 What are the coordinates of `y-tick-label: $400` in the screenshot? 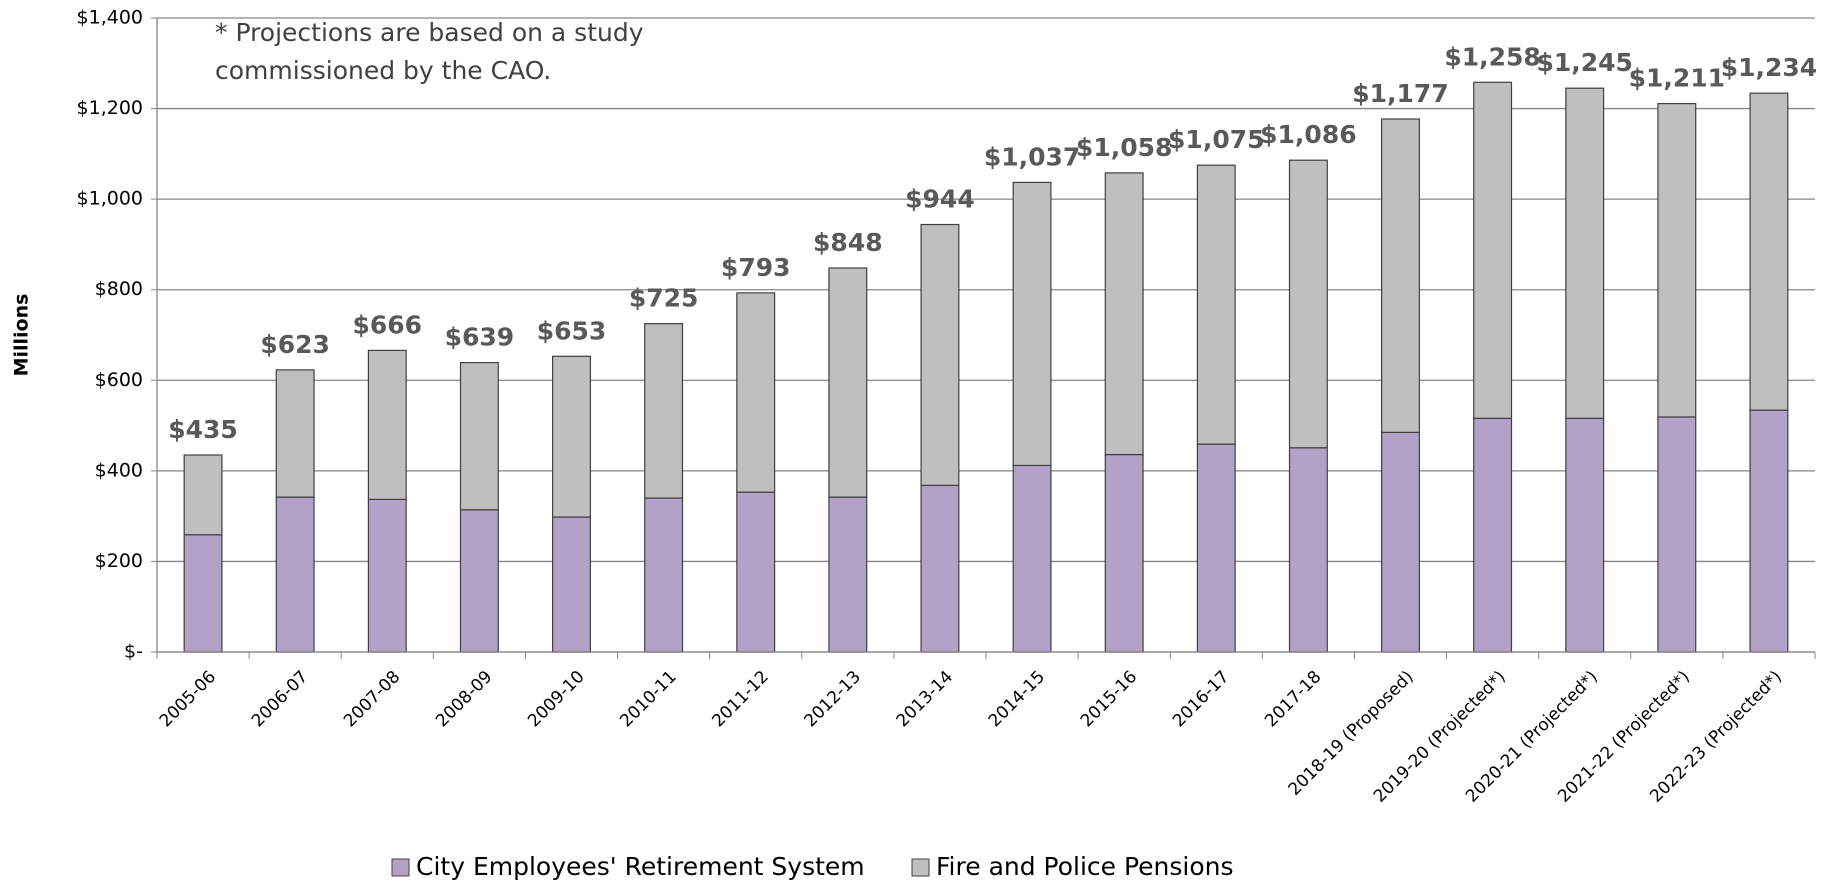 It's located at (119, 470).